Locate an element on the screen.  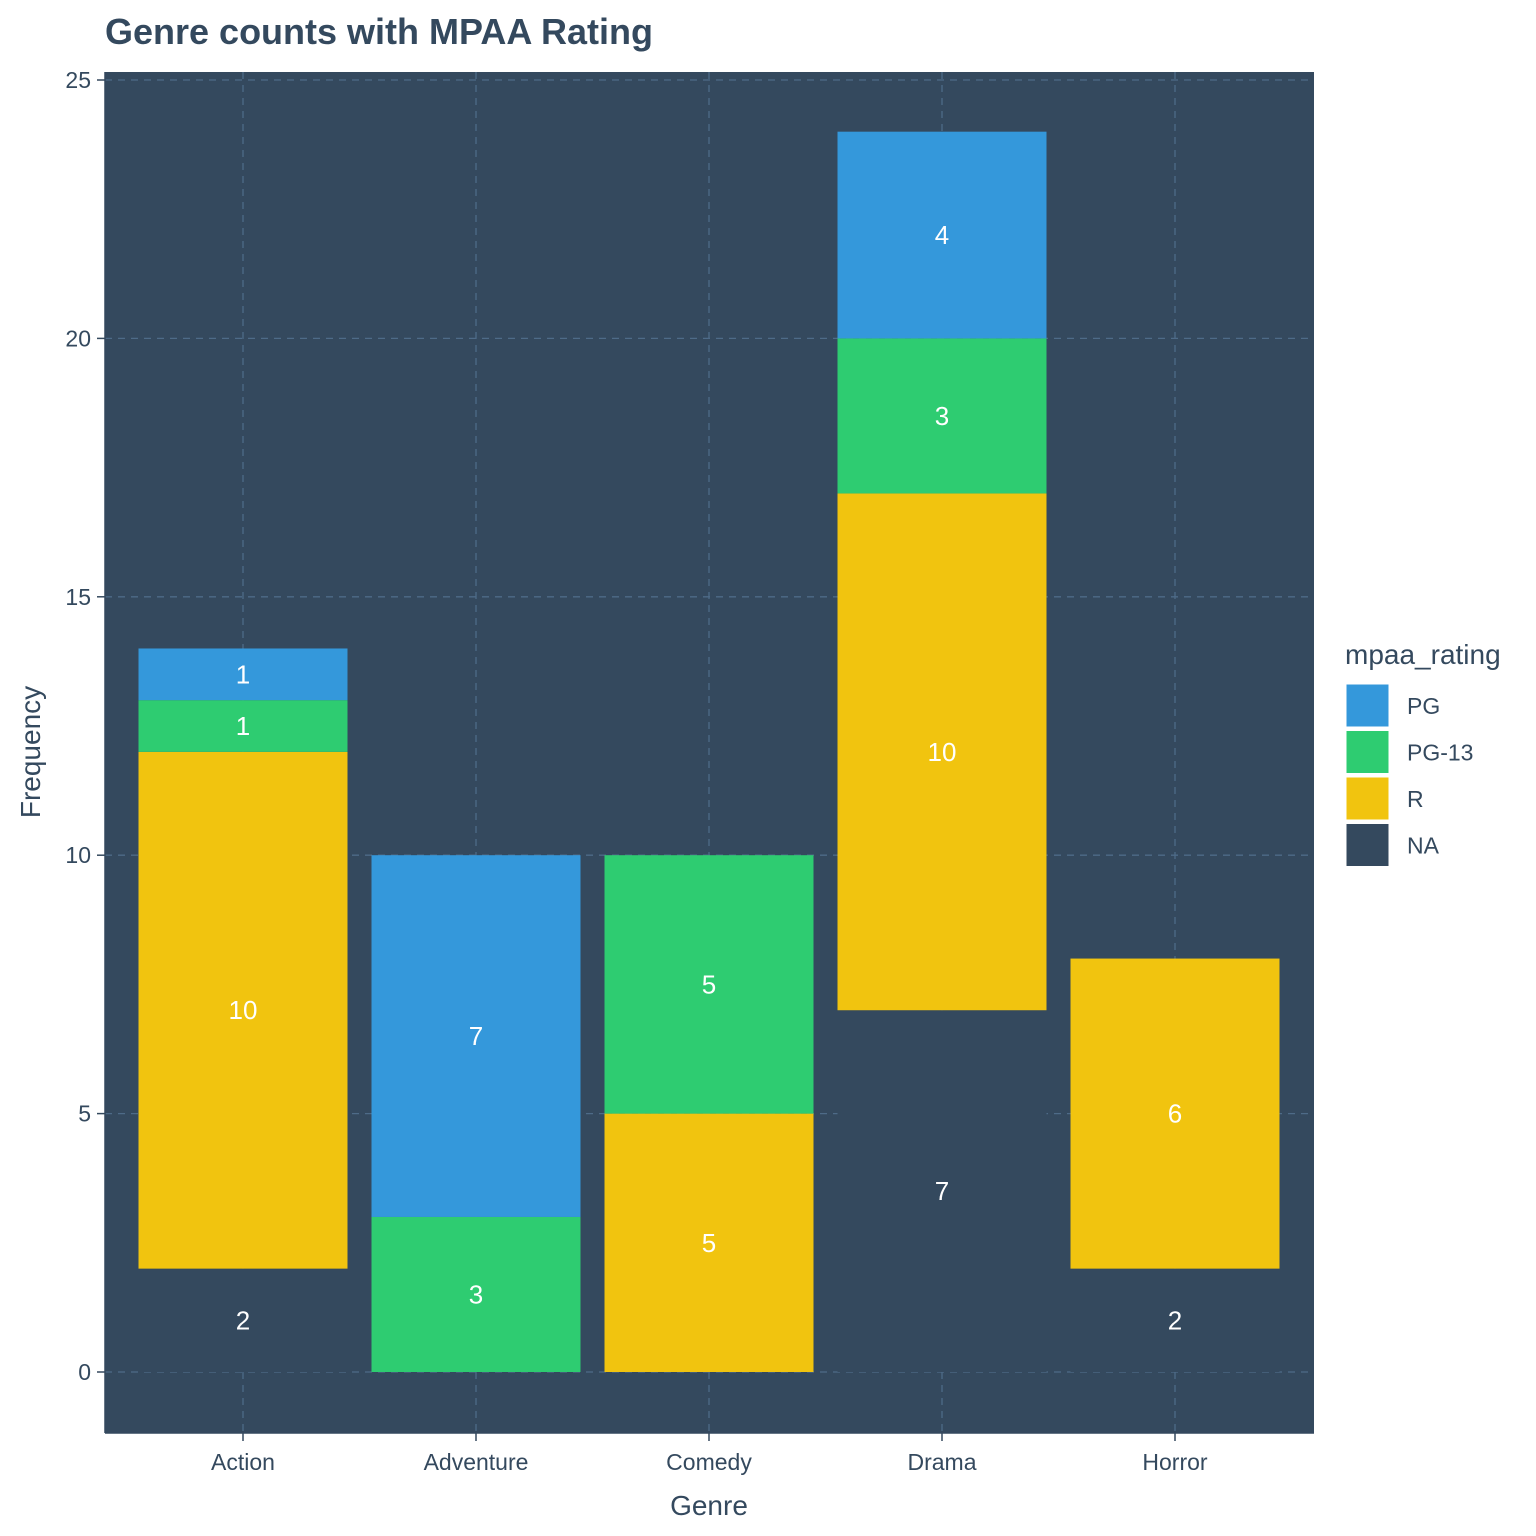
data-label: 4 is located at coordinates (942, 235).